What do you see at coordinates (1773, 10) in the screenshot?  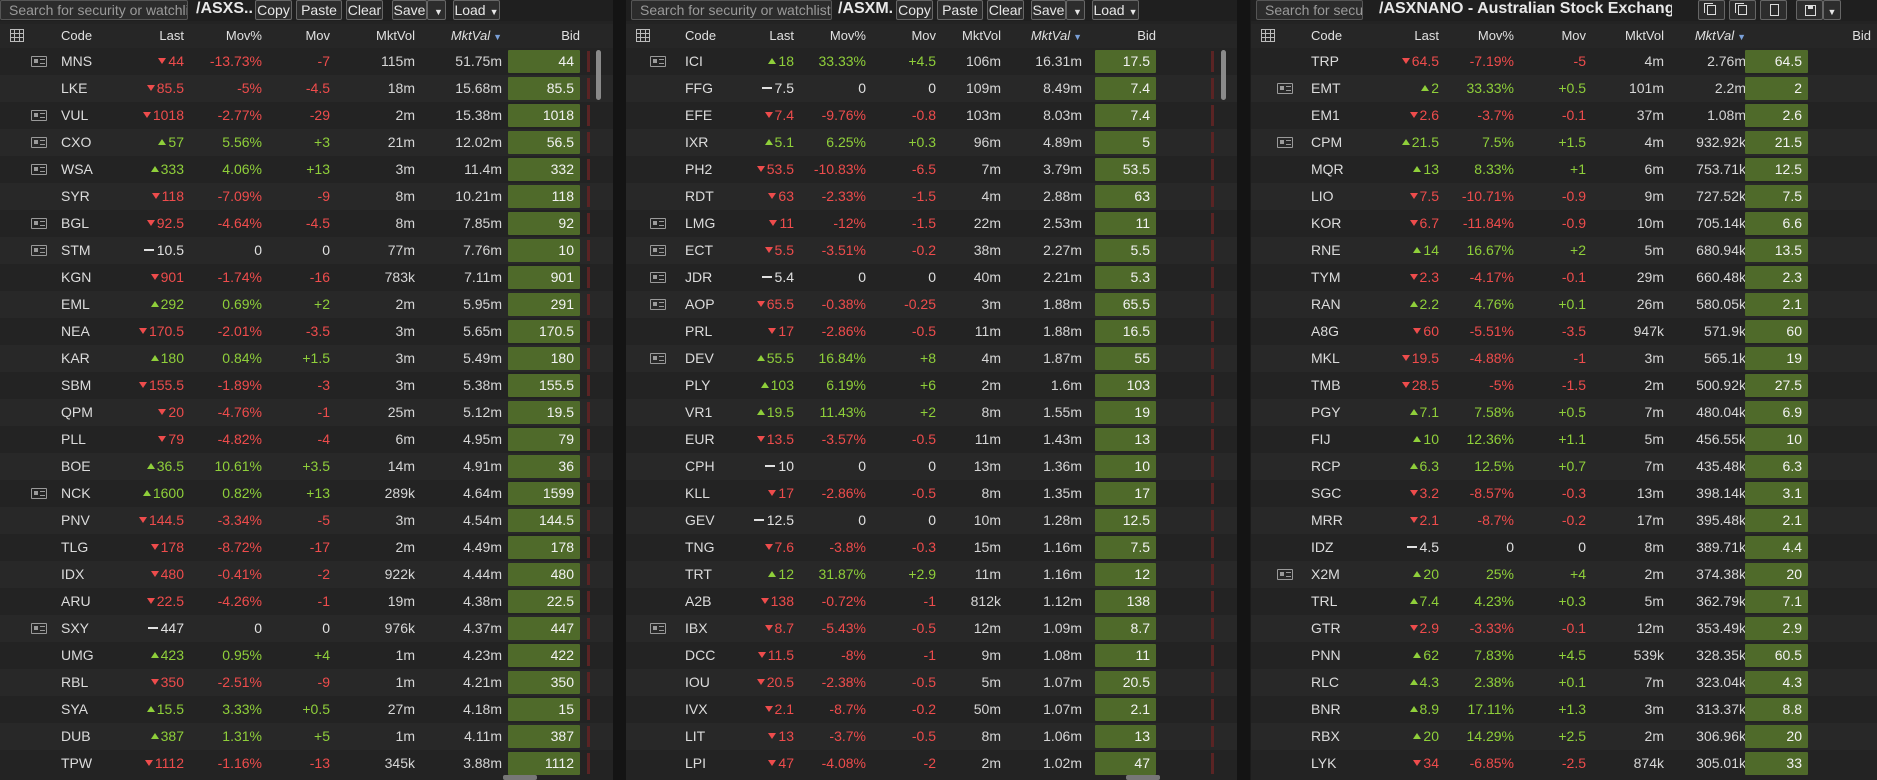 I see `clear-icon-button` at bounding box center [1773, 10].